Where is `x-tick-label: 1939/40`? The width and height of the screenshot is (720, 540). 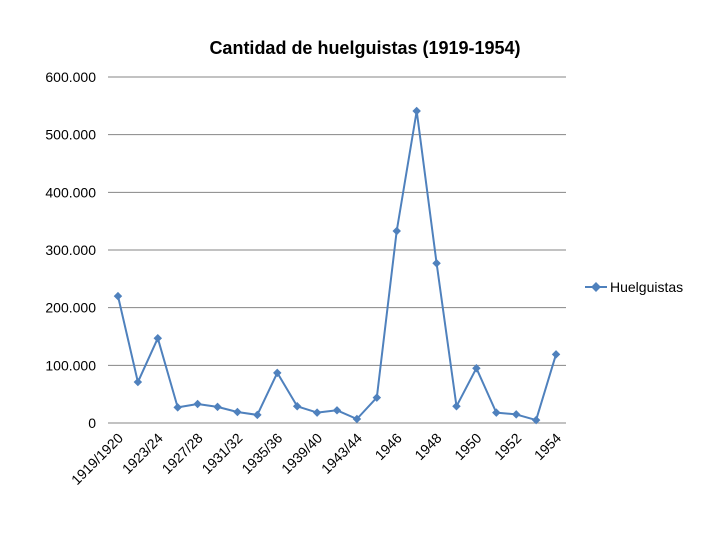 x-tick-label: 1939/40 is located at coordinates (301, 453).